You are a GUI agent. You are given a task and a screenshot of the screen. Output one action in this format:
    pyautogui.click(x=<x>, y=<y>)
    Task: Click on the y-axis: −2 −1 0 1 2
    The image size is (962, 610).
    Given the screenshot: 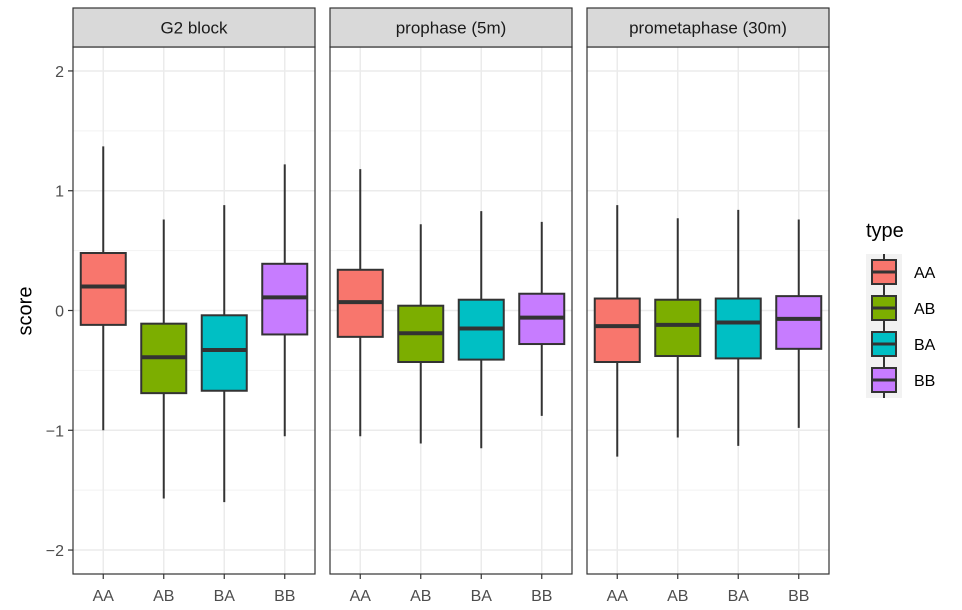 What is the action you would take?
    pyautogui.click(x=59, y=312)
    